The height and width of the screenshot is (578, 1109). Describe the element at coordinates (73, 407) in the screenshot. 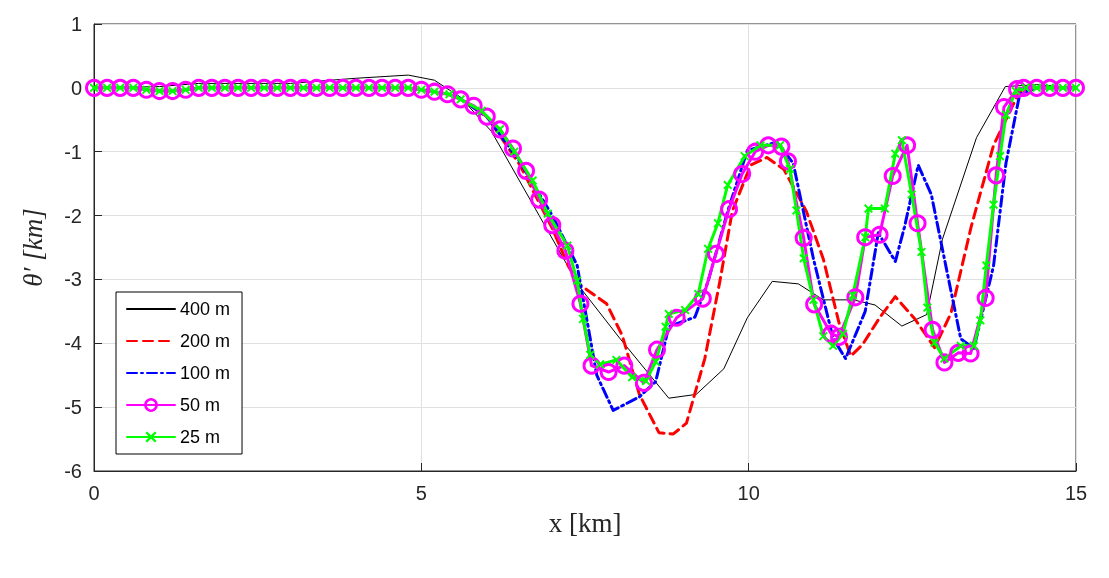

I see `y-tick-label: -5` at that location.